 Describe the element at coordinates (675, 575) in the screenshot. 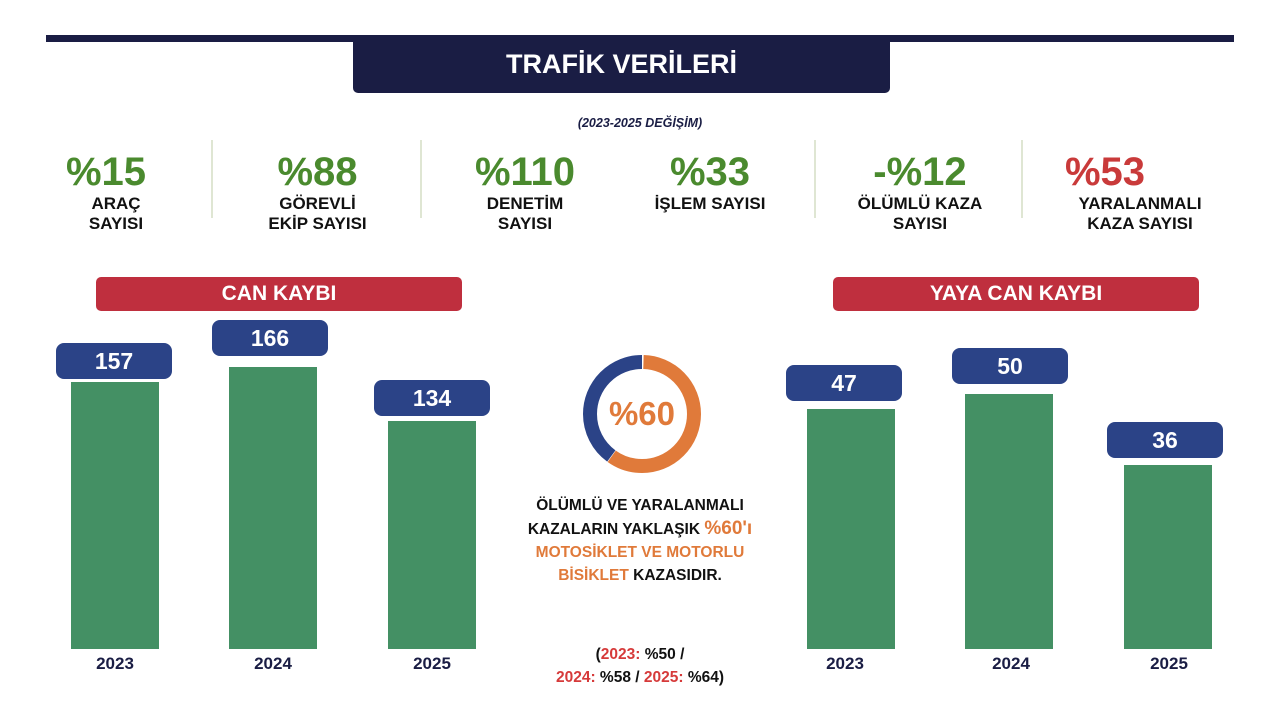

I see `note-text-part: KAZASIDIR.` at that location.